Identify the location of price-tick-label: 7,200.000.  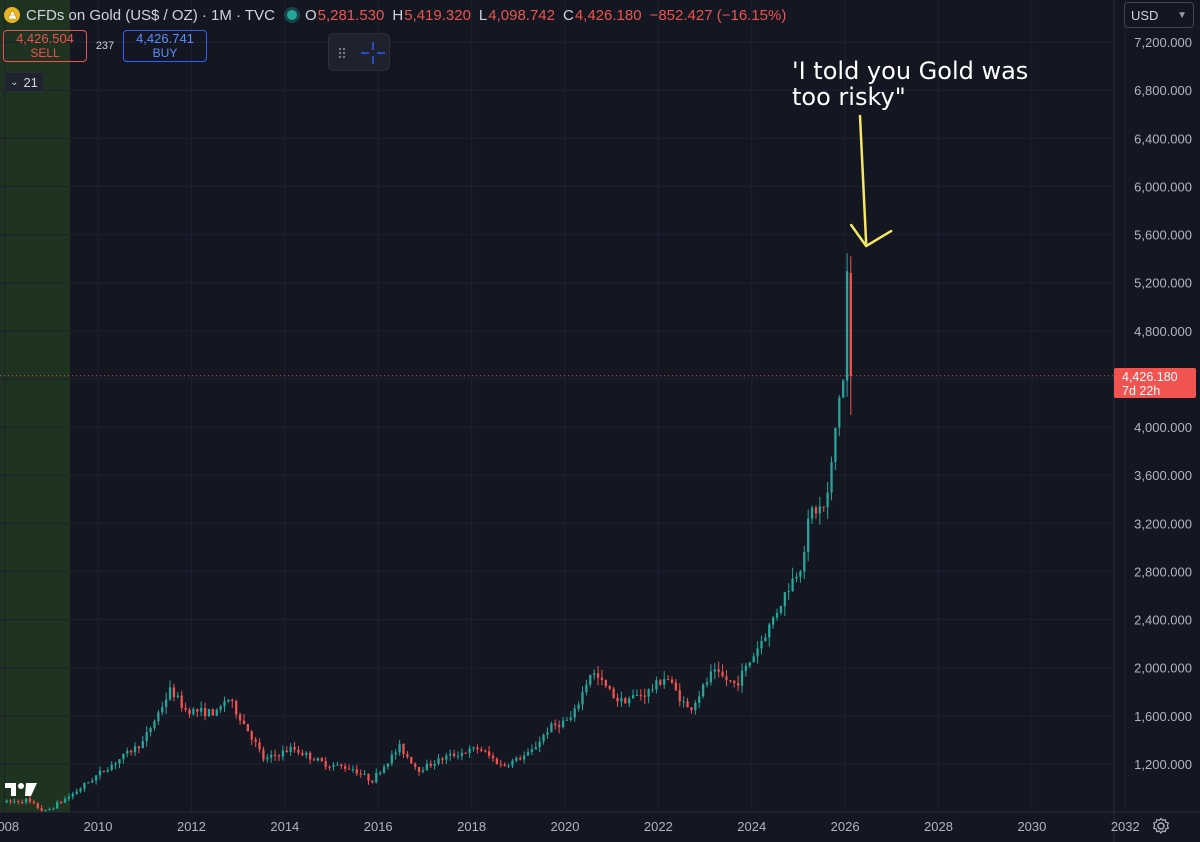
(1163, 42).